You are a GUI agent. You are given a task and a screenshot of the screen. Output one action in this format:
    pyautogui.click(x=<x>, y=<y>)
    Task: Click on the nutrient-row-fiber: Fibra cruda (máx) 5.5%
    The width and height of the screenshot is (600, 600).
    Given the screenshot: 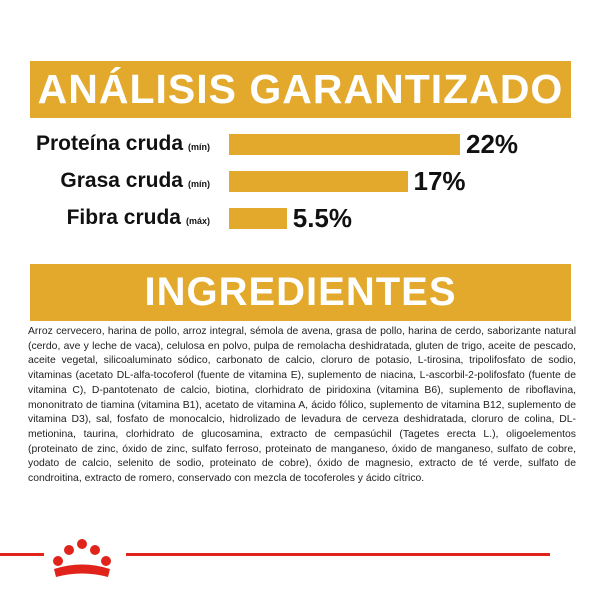 What is the action you would take?
    pyautogui.click(x=300, y=218)
    